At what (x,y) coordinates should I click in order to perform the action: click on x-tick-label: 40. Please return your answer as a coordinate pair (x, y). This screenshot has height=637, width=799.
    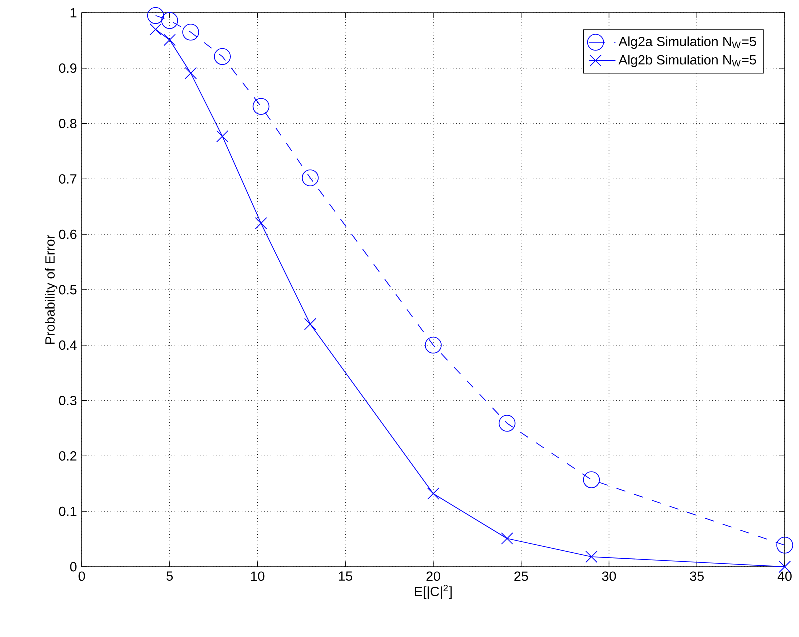
    Looking at the image, I should click on (785, 577).